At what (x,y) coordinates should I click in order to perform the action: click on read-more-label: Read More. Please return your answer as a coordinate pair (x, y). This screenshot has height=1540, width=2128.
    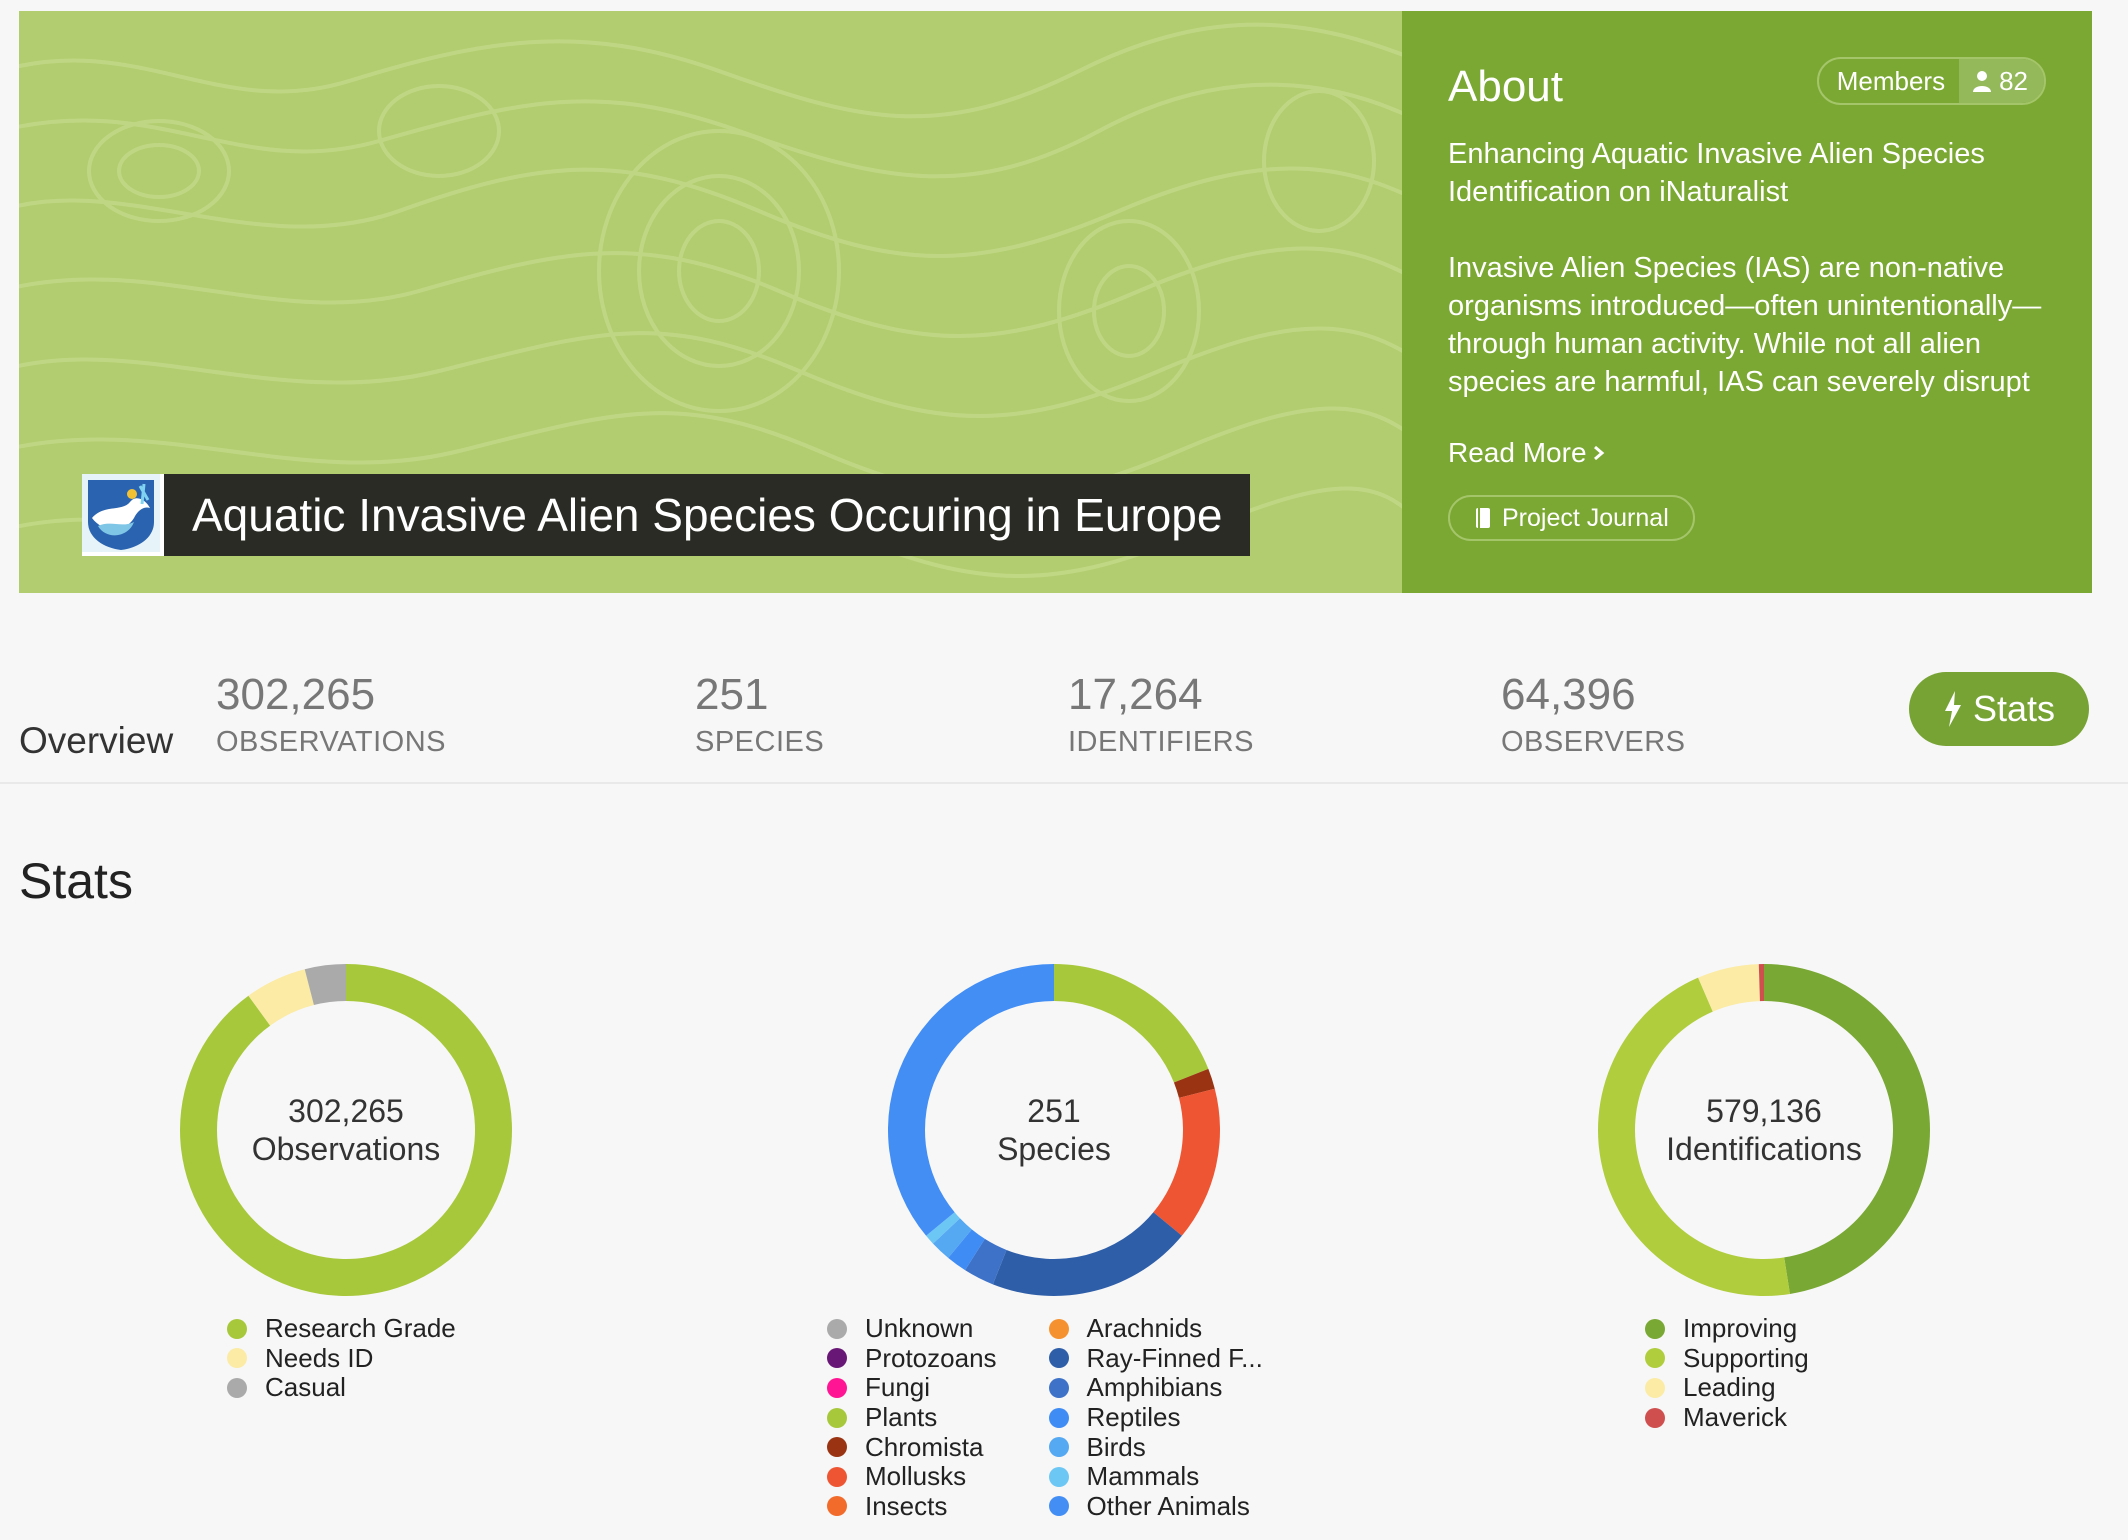
    Looking at the image, I should click on (1517, 452).